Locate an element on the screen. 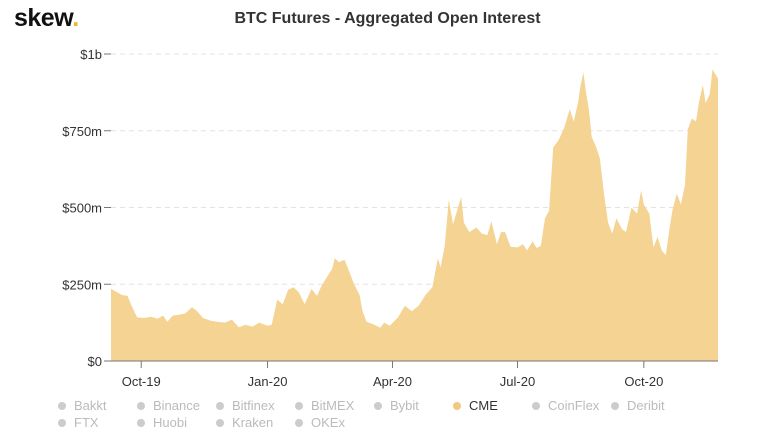 This screenshot has height=433, width=775. legend-item-cme: CME is located at coordinates (492, 405).